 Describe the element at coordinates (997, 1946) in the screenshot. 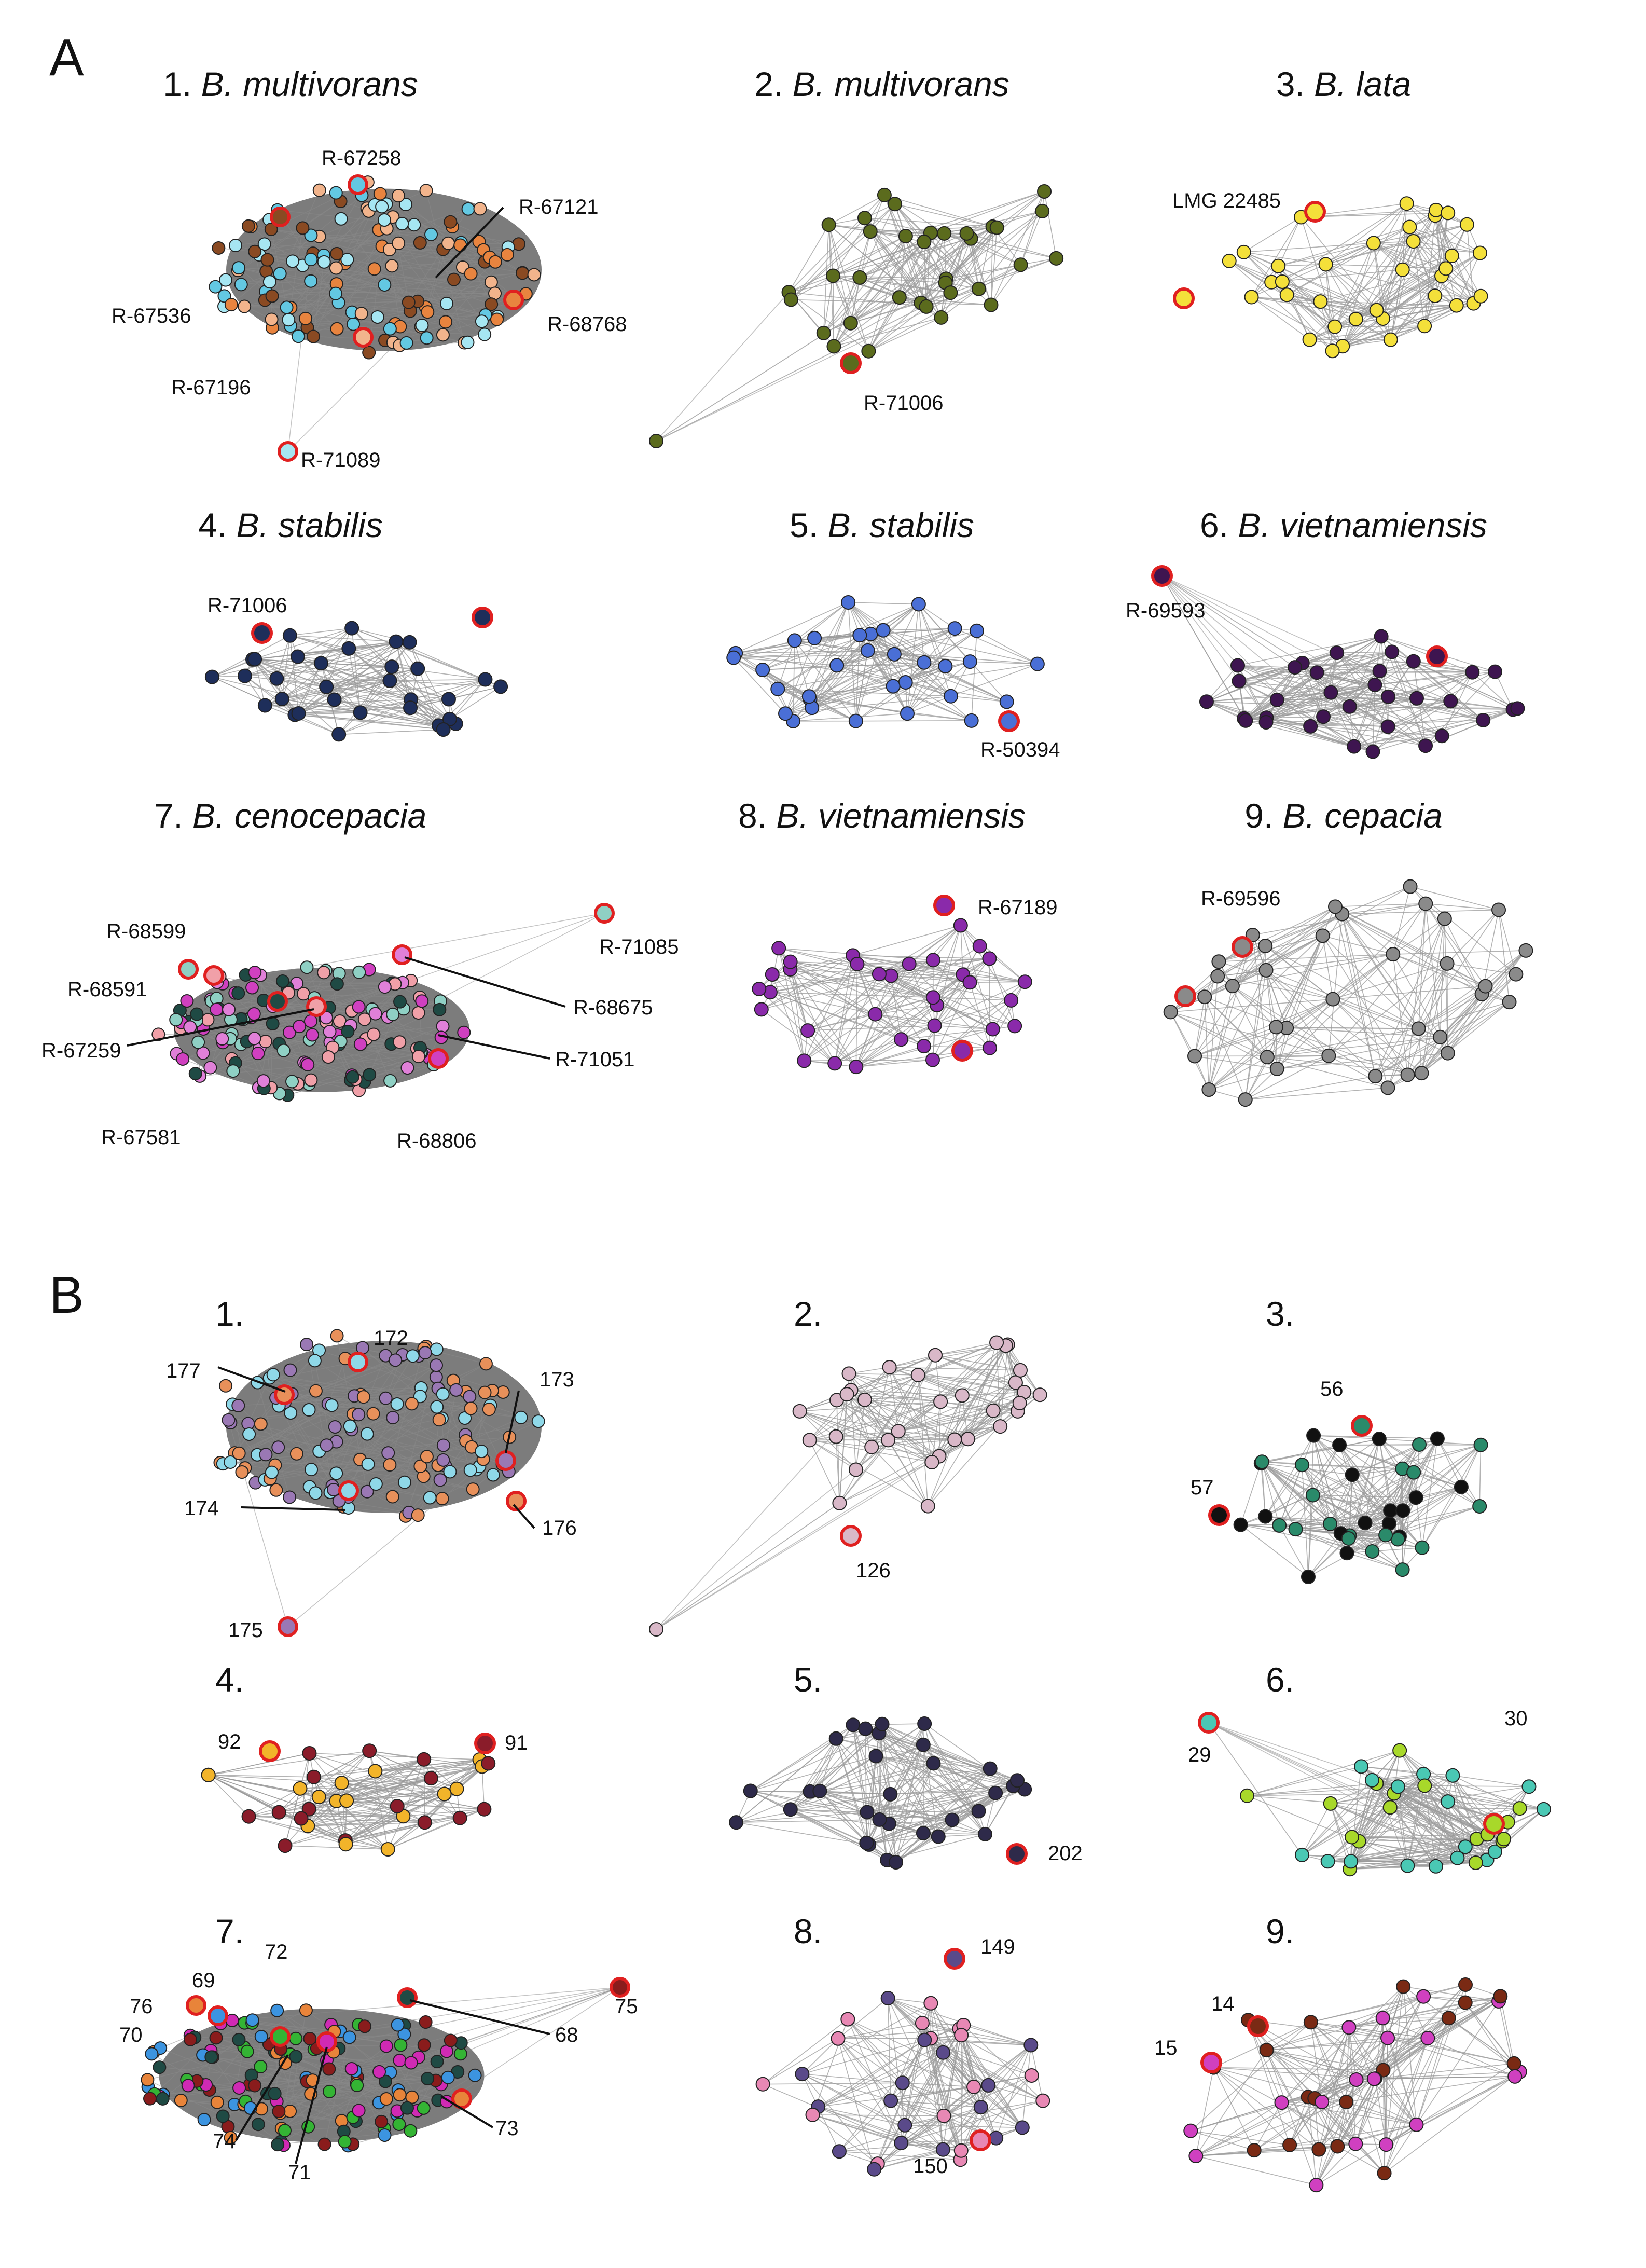

I see `panel-b-network-8-label: 149` at that location.